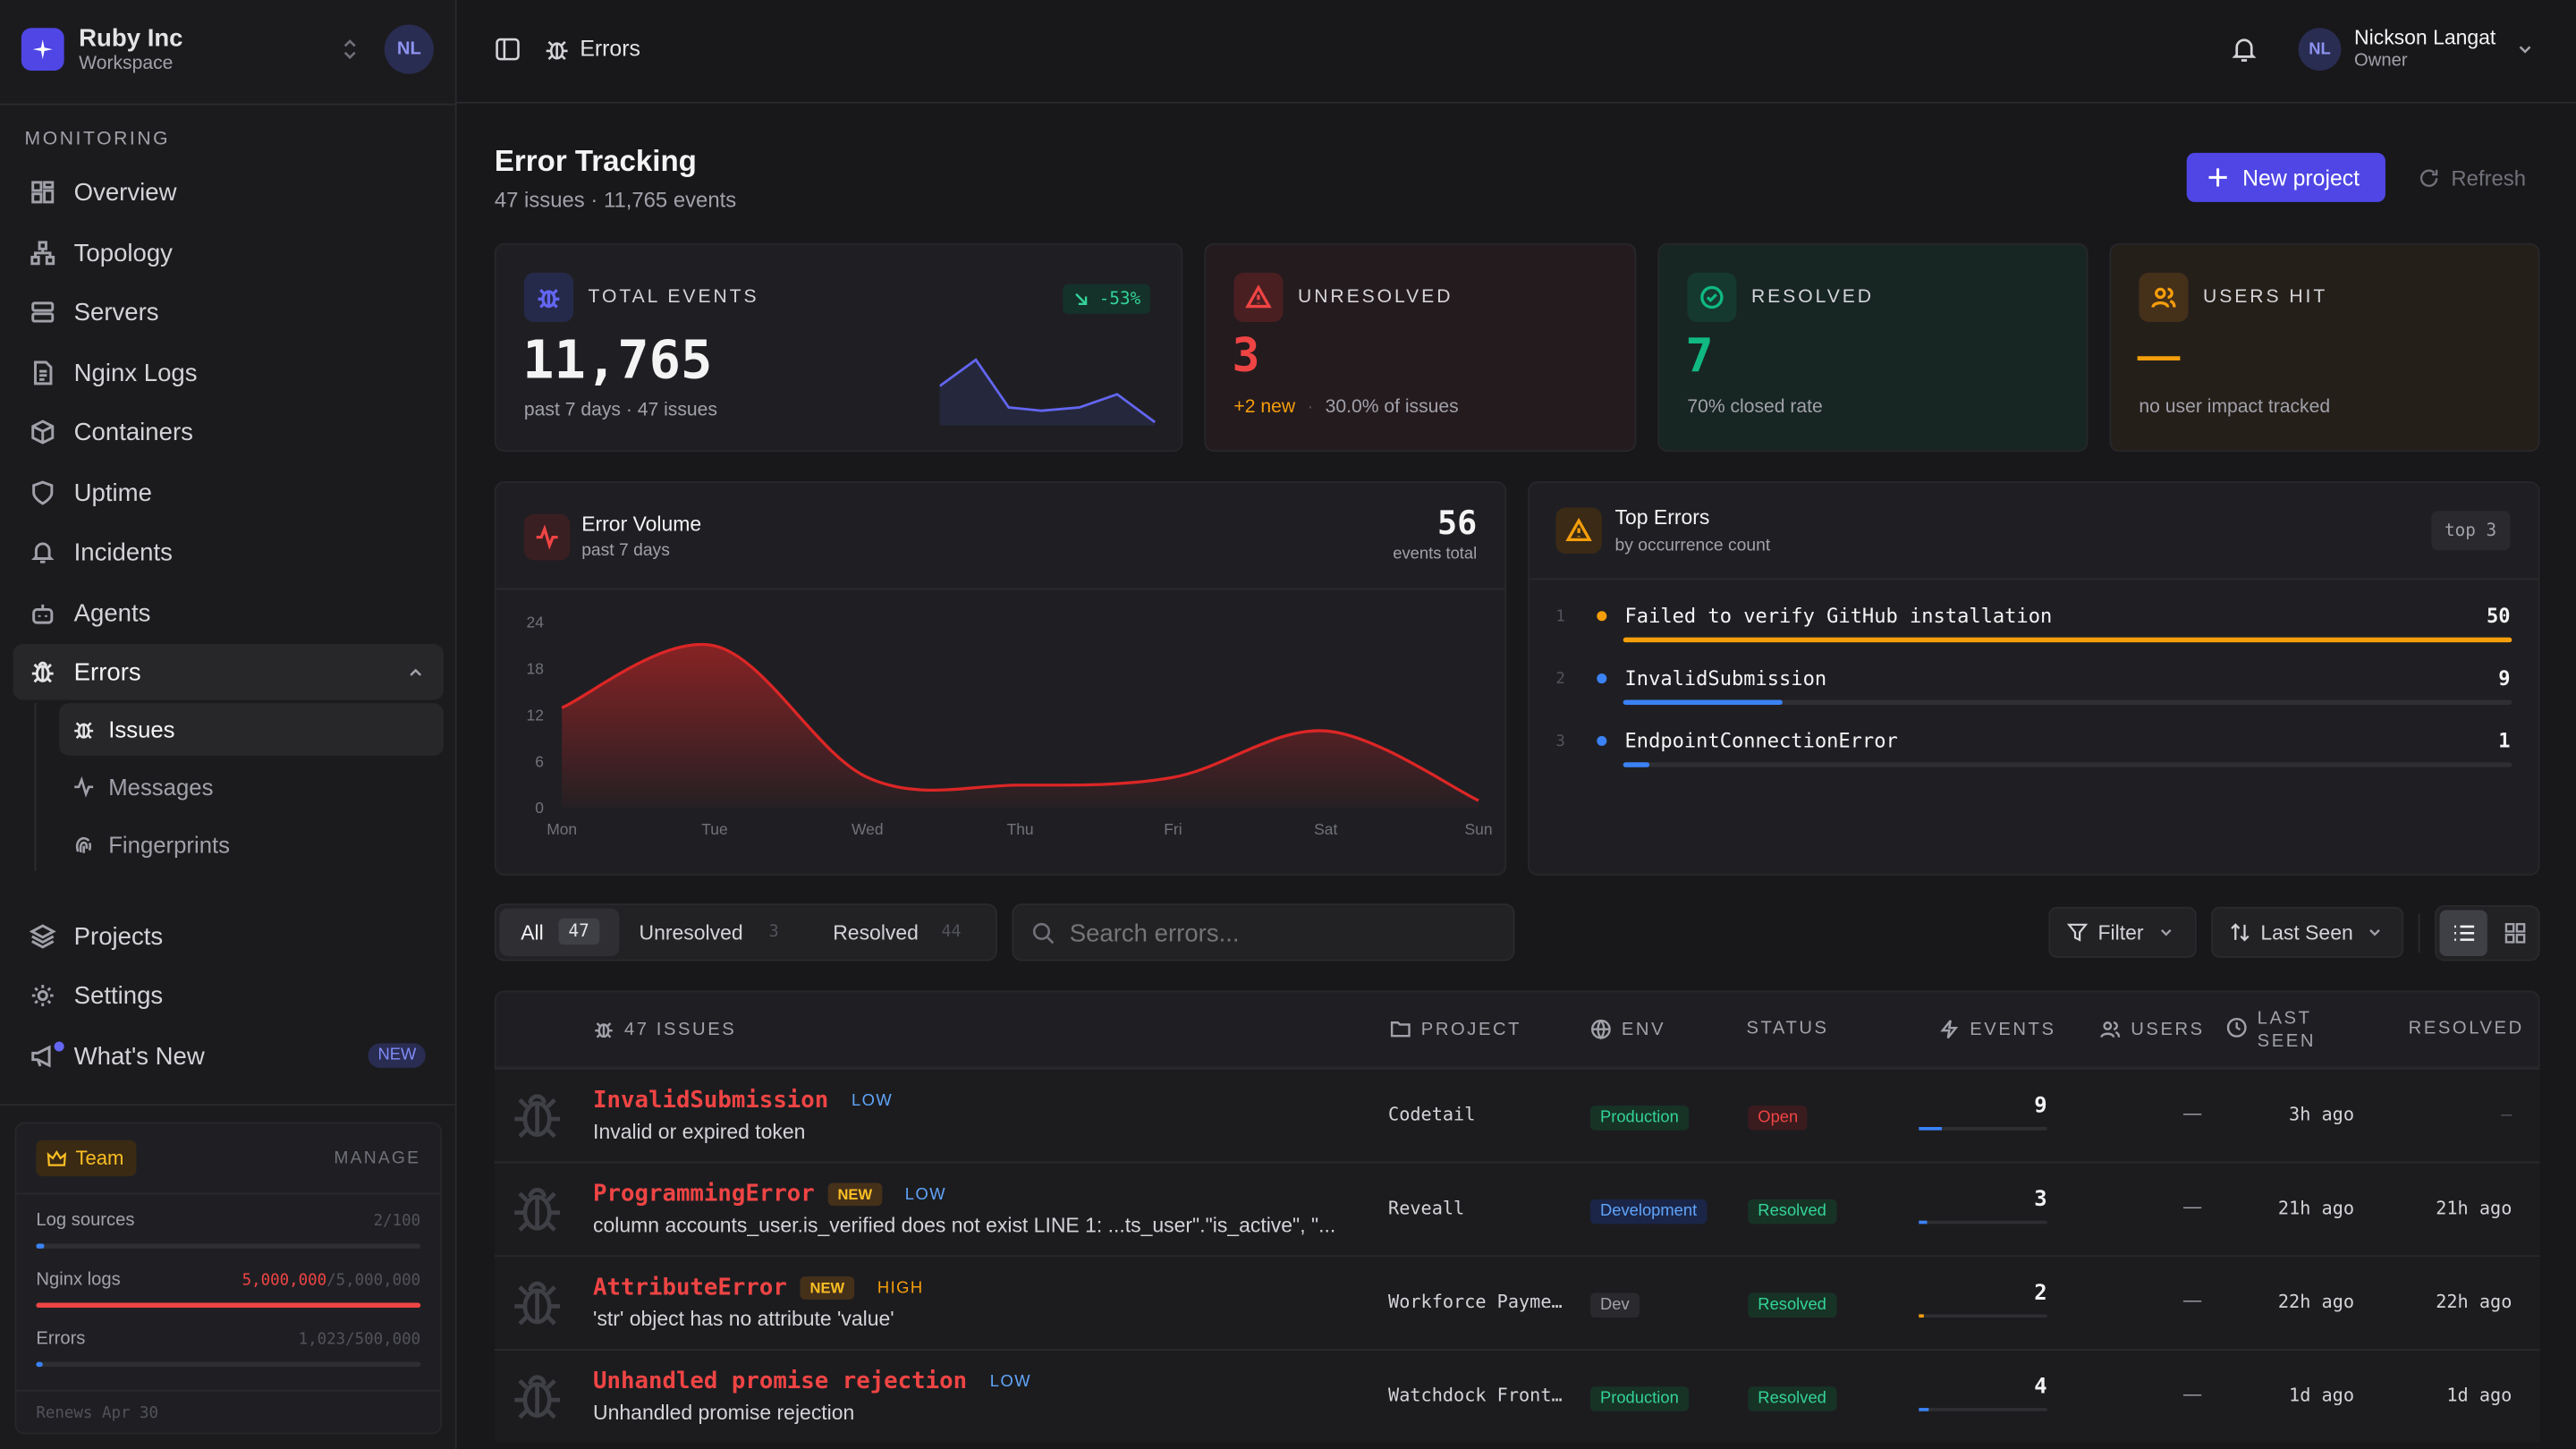 Image resolution: width=2576 pixels, height=1449 pixels. What do you see at coordinates (2466, 1028) in the screenshot?
I see `col-resolved: RESOLVED` at bounding box center [2466, 1028].